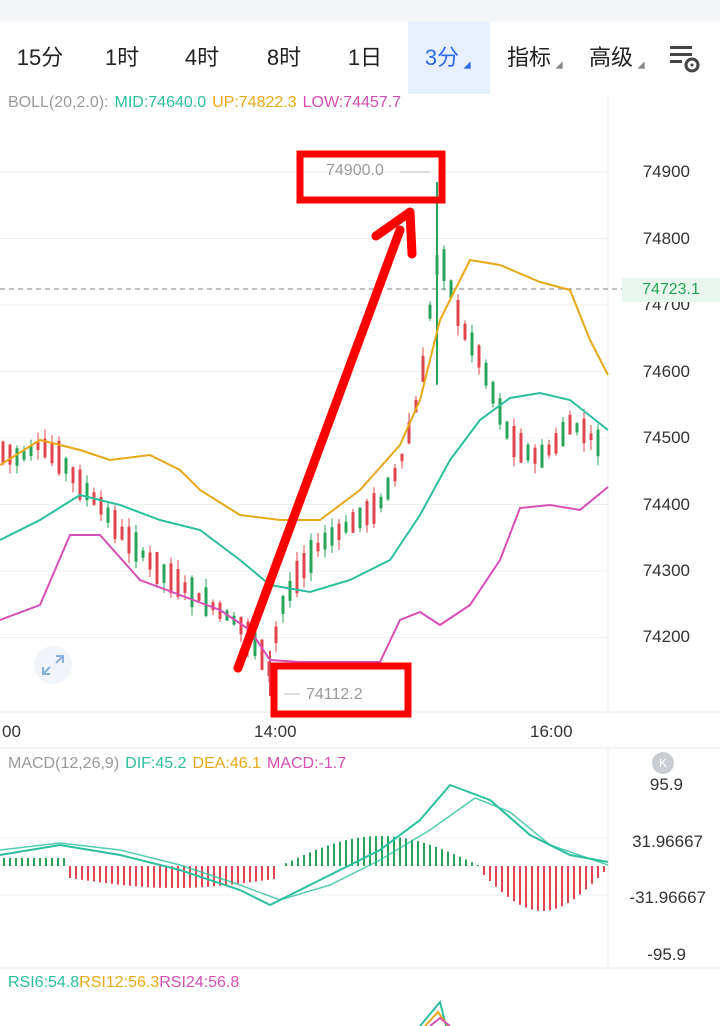 This screenshot has height=1026, width=720. Describe the element at coordinates (551, 731) in the screenshot. I see `x-tick: 16:00` at that location.